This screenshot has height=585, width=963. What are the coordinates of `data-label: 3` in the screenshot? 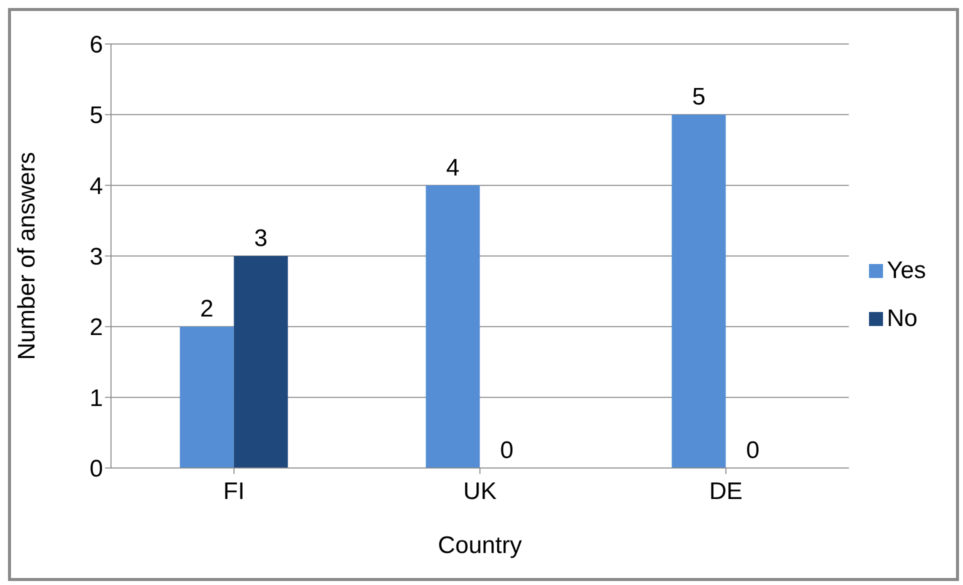 It's located at (261, 238).